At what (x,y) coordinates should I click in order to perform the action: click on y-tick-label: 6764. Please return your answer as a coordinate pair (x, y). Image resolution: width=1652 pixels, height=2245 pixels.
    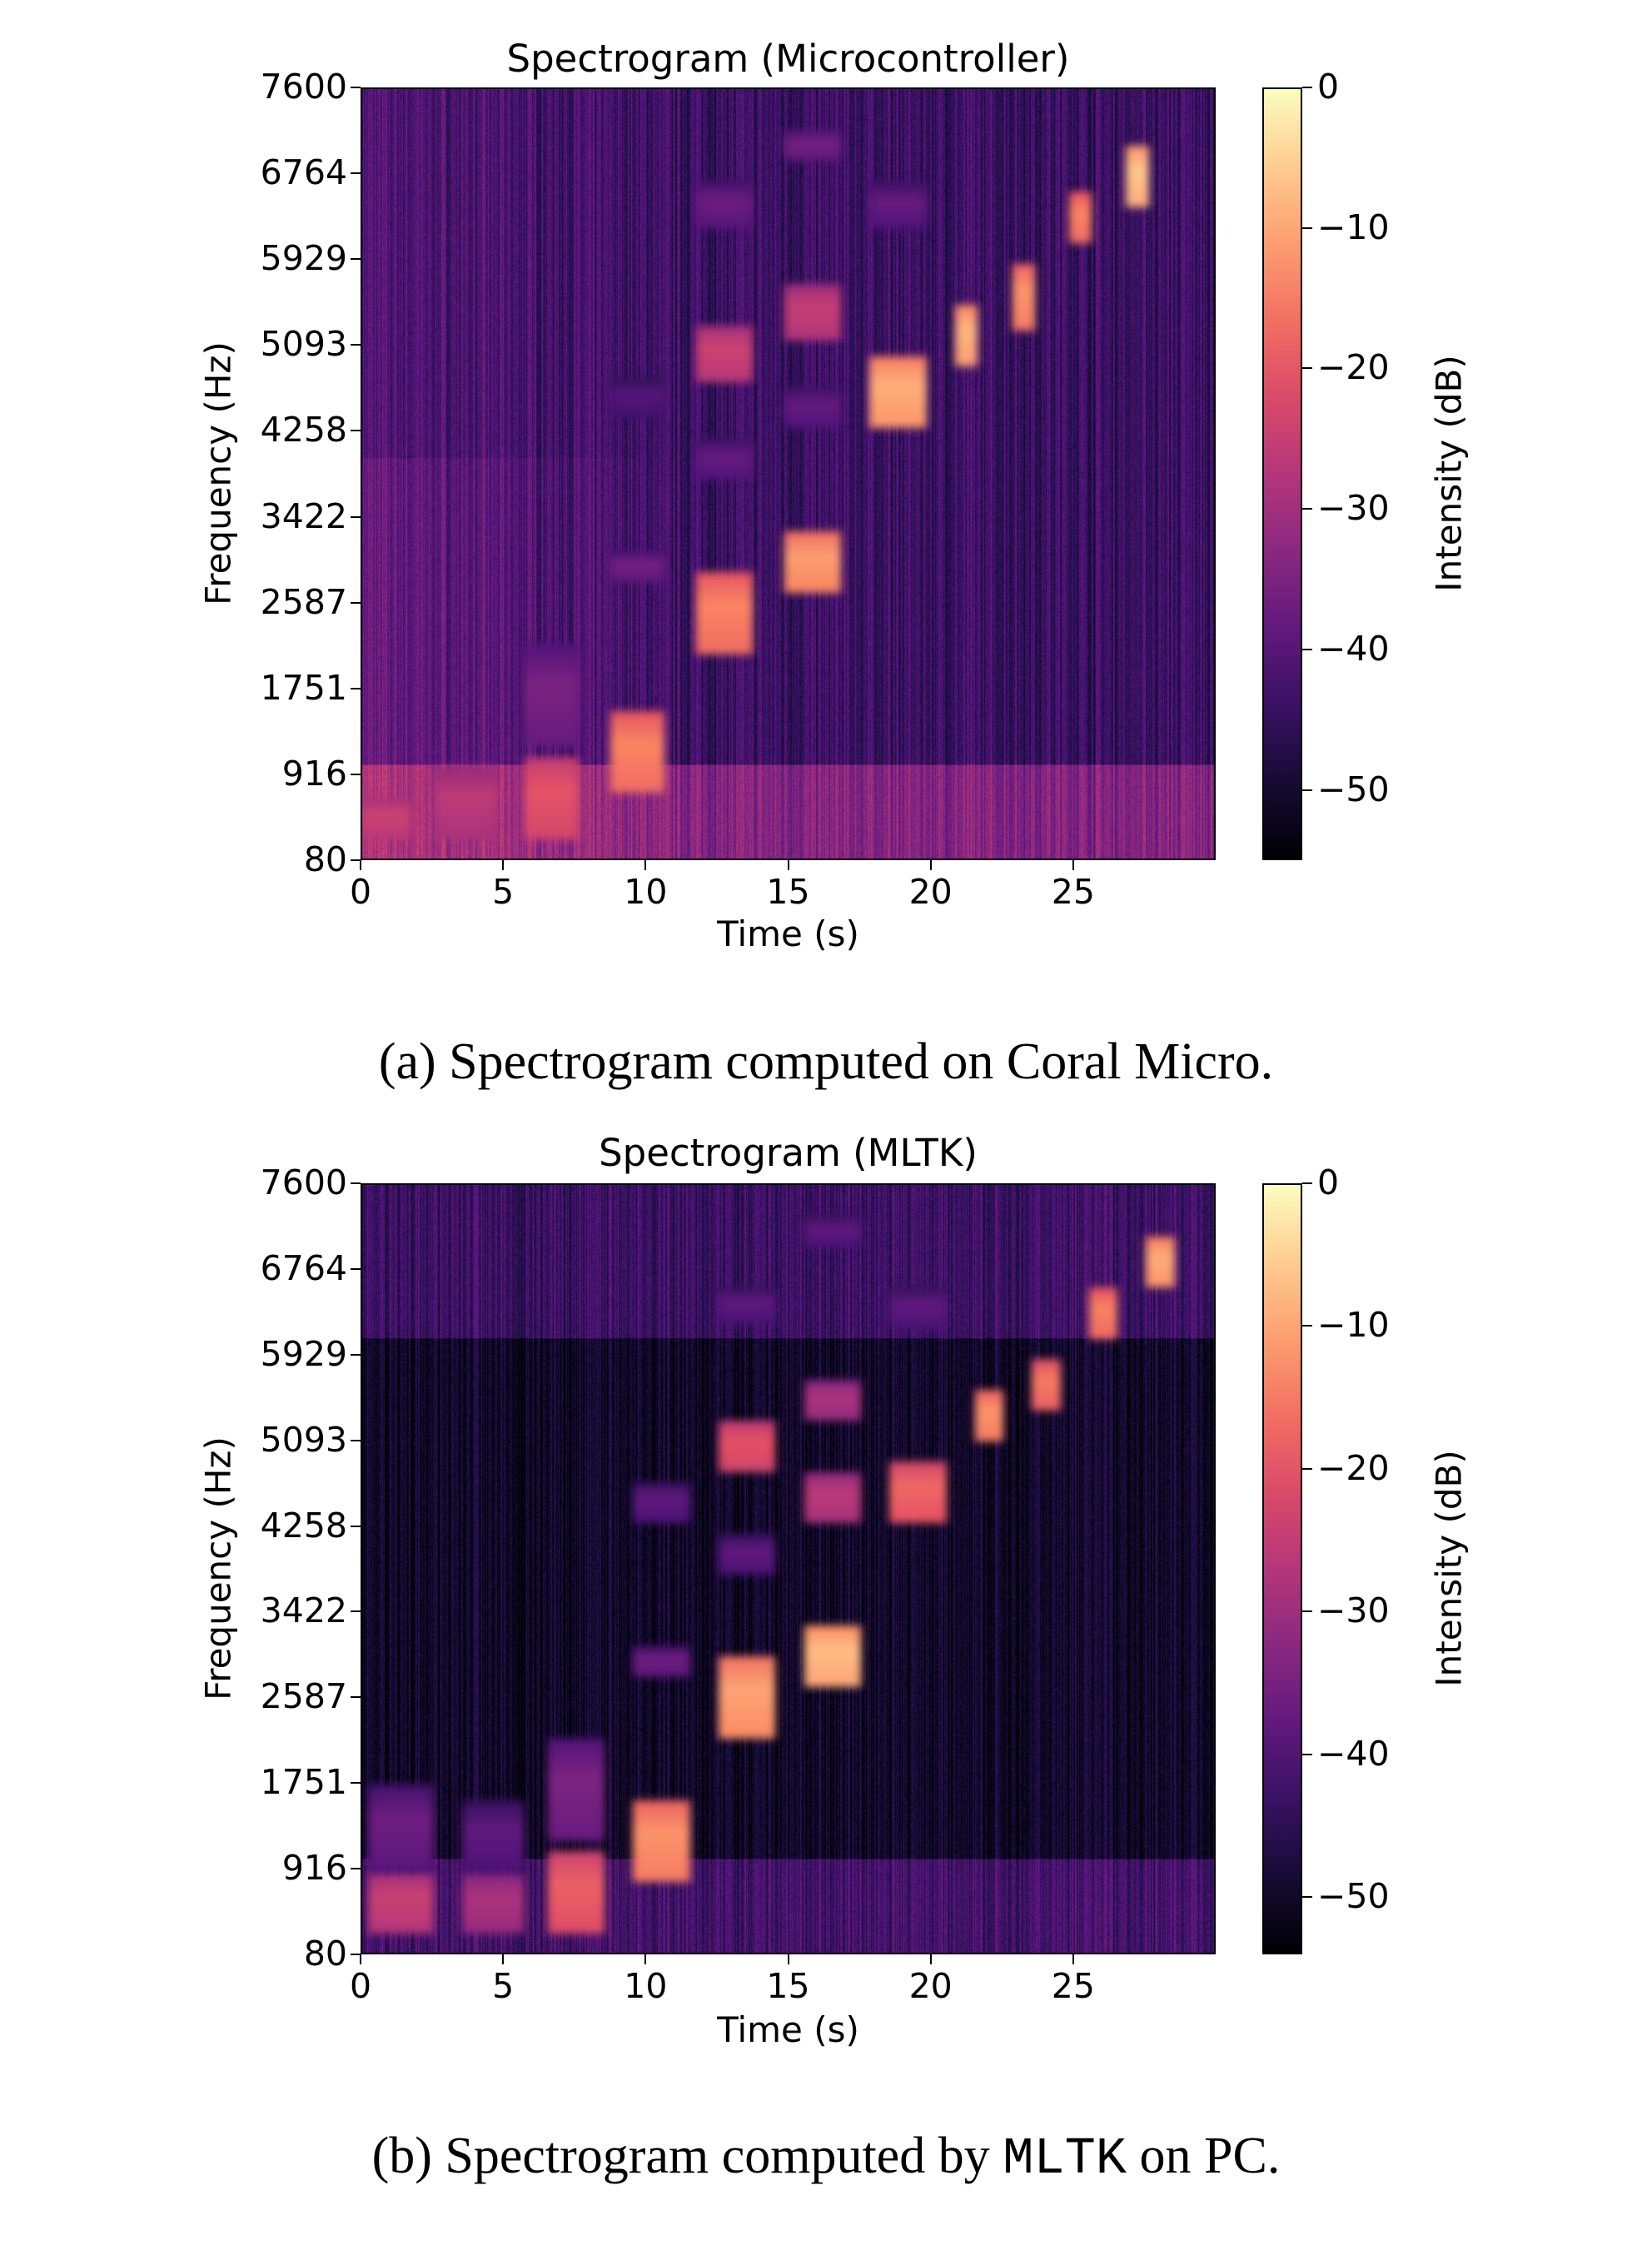
    Looking at the image, I should click on (303, 1267).